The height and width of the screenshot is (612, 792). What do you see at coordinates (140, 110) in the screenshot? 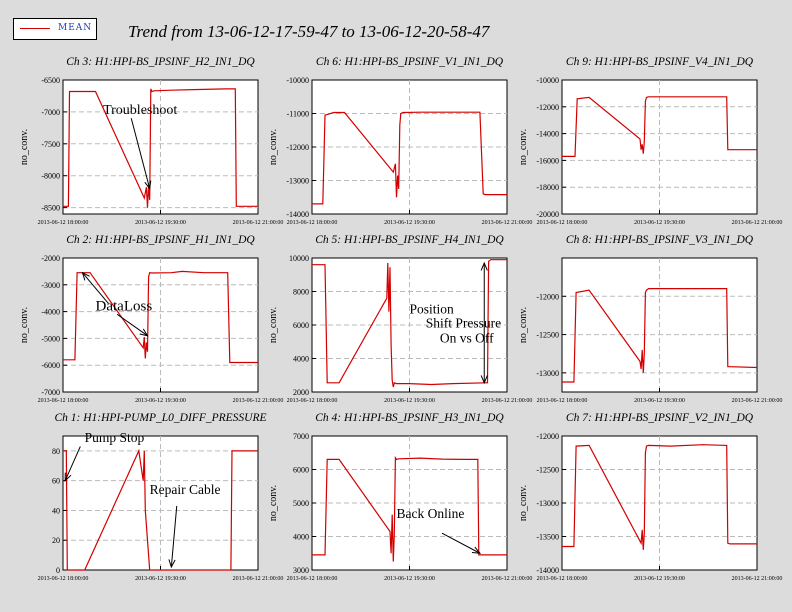
I see `annotation-troubleshoot: Troubleshoot` at bounding box center [140, 110].